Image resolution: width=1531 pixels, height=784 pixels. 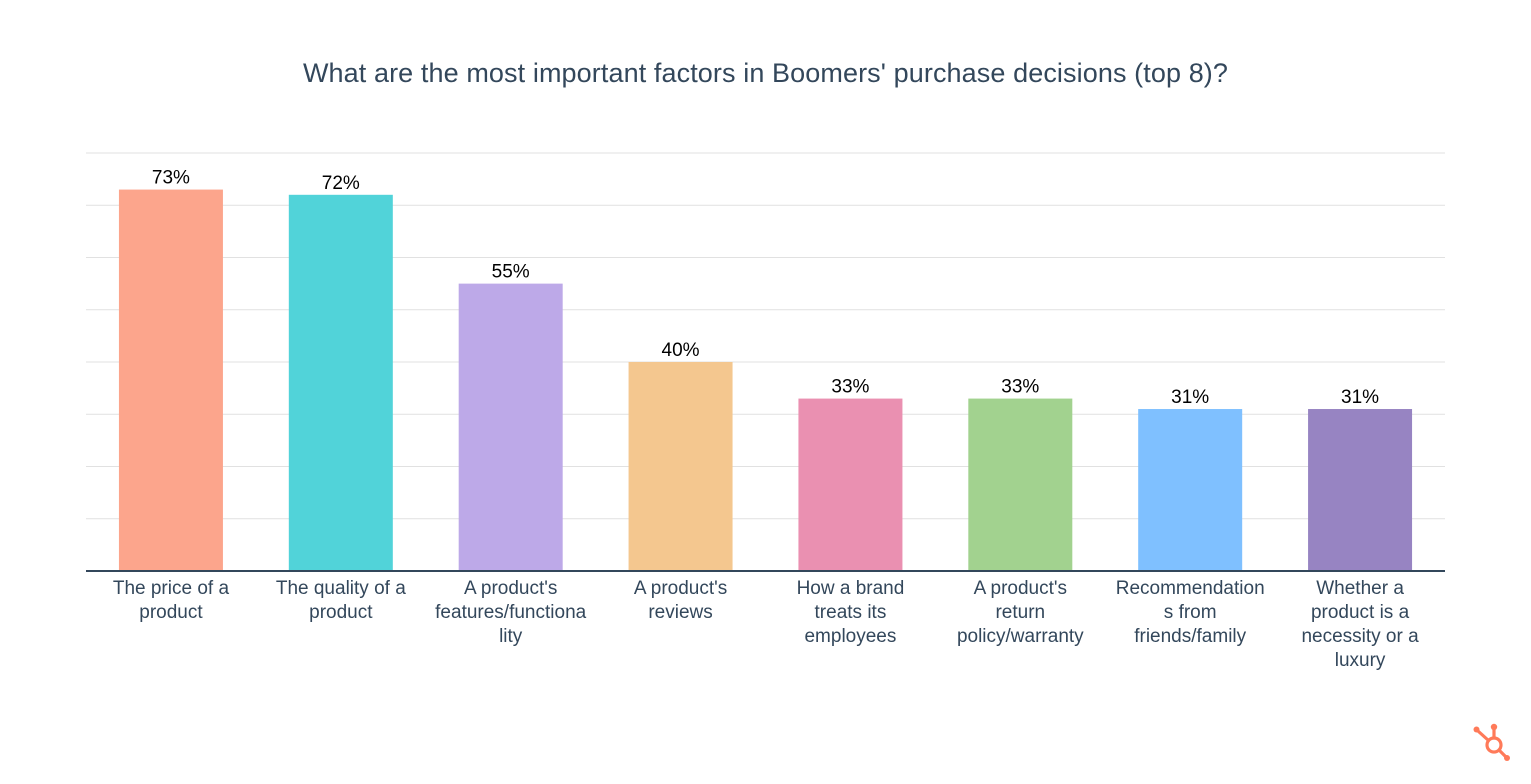 What do you see at coordinates (171, 600) in the screenshot?
I see `x-tick-label: The price of a product` at bounding box center [171, 600].